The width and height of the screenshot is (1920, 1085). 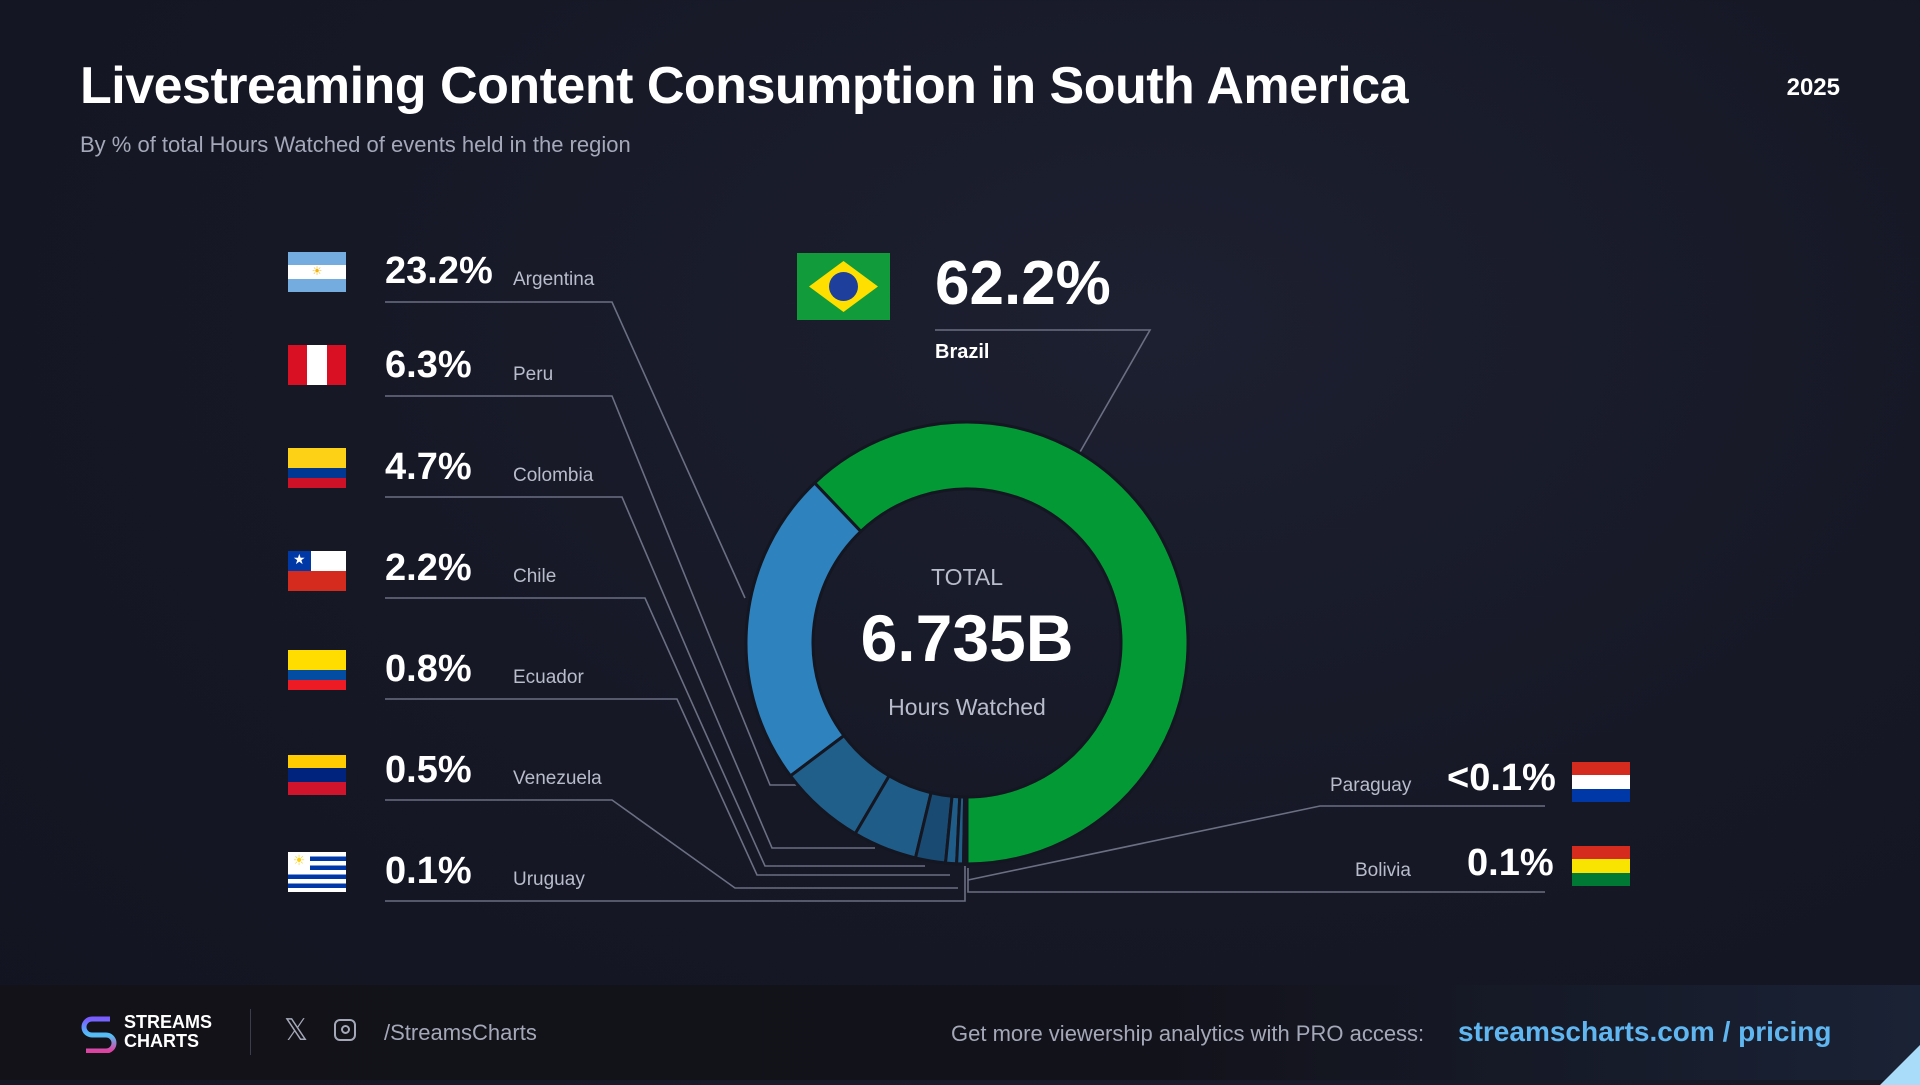 I want to click on name-peru: Peru, so click(x=533, y=374).